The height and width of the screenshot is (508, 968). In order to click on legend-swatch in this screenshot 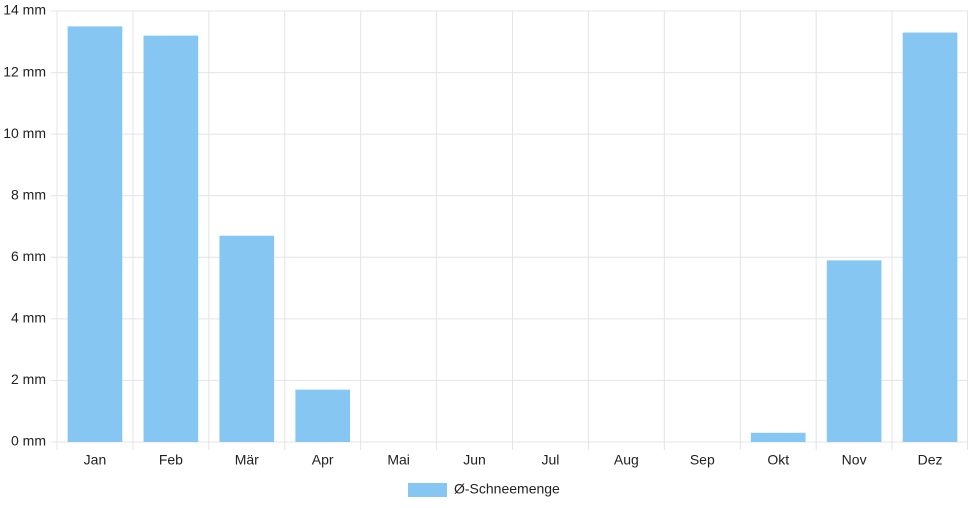, I will do `click(427, 490)`.